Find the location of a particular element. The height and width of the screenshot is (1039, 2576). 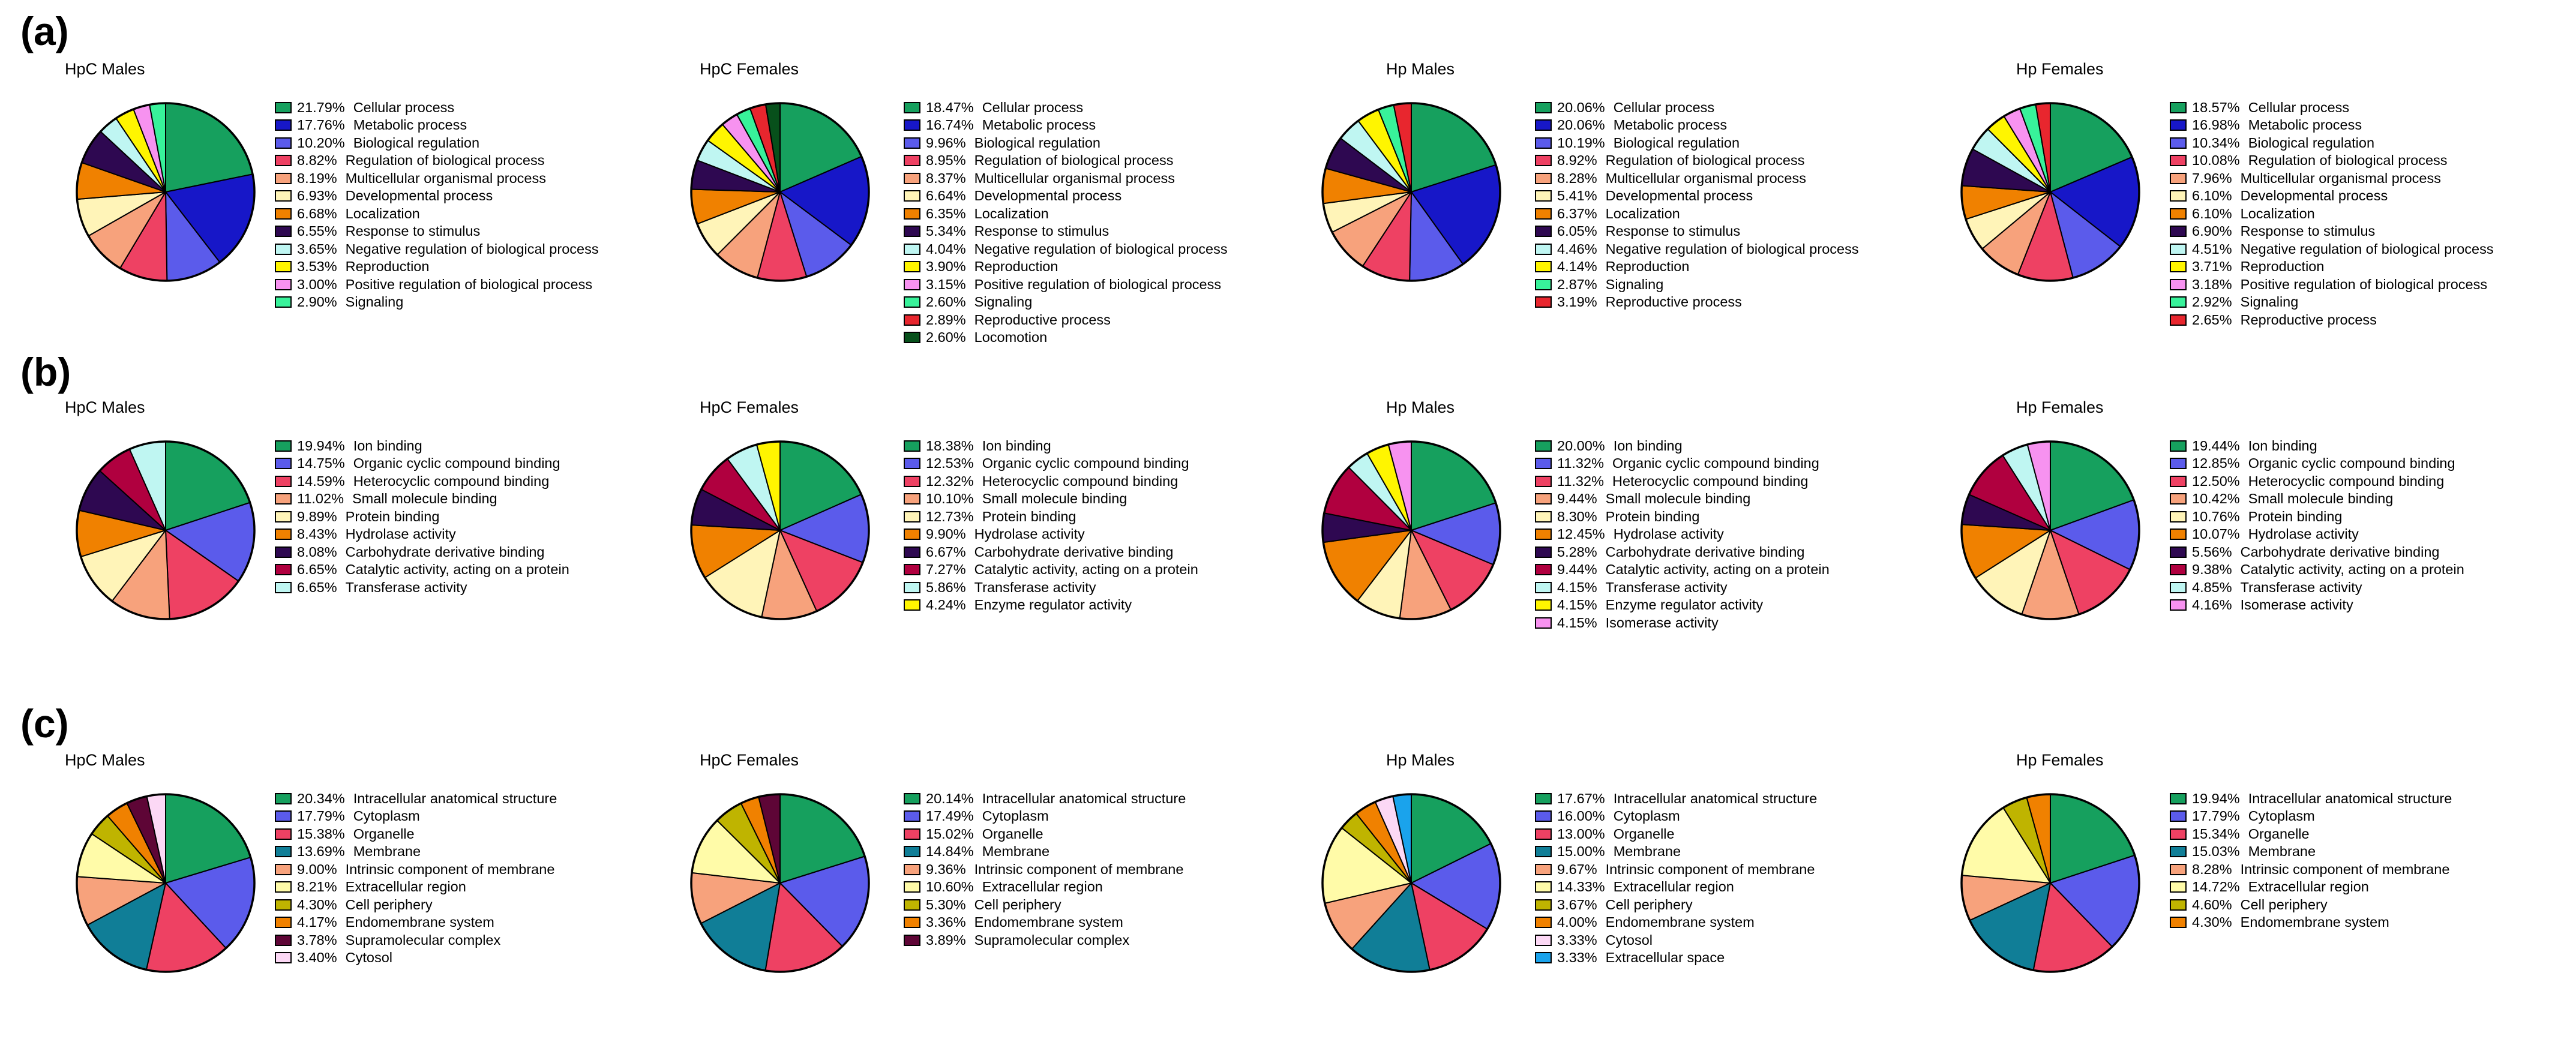

legend-percent: 6.65% is located at coordinates (317, 569).